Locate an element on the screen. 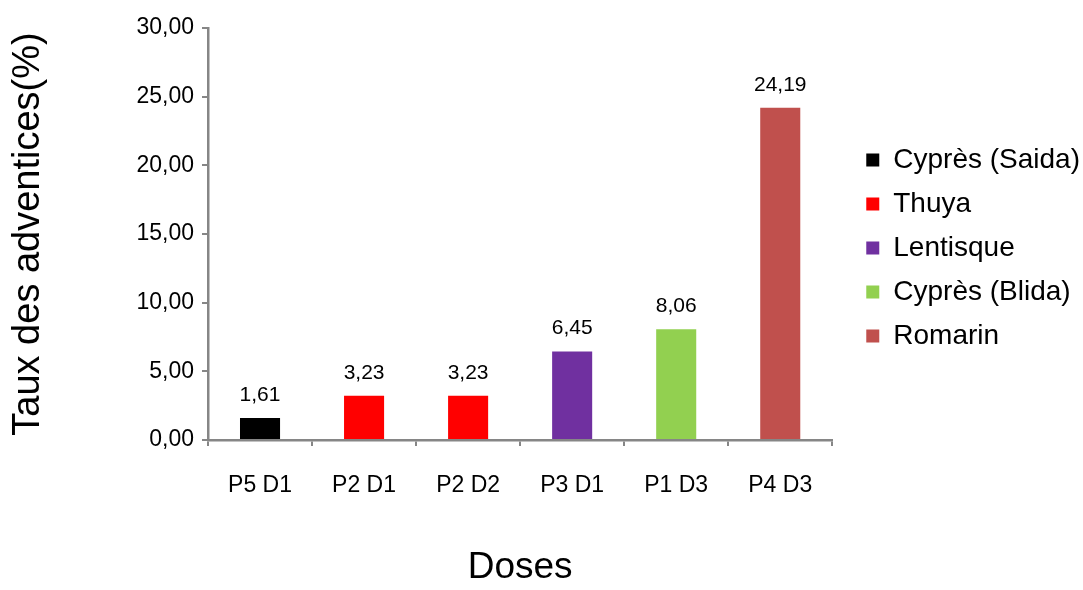 The width and height of the screenshot is (1083, 590). data-label: 8,06 is located at coordinates (676, 305).